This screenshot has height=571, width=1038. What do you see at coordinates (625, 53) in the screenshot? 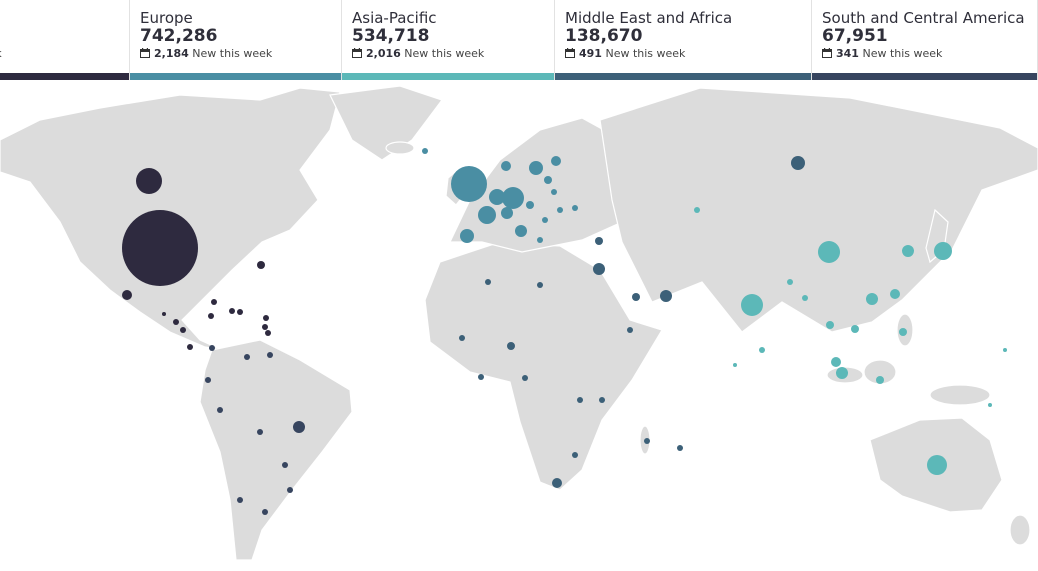
I see `new-this-week: 491 New this week` at bounding box center [625, 53].